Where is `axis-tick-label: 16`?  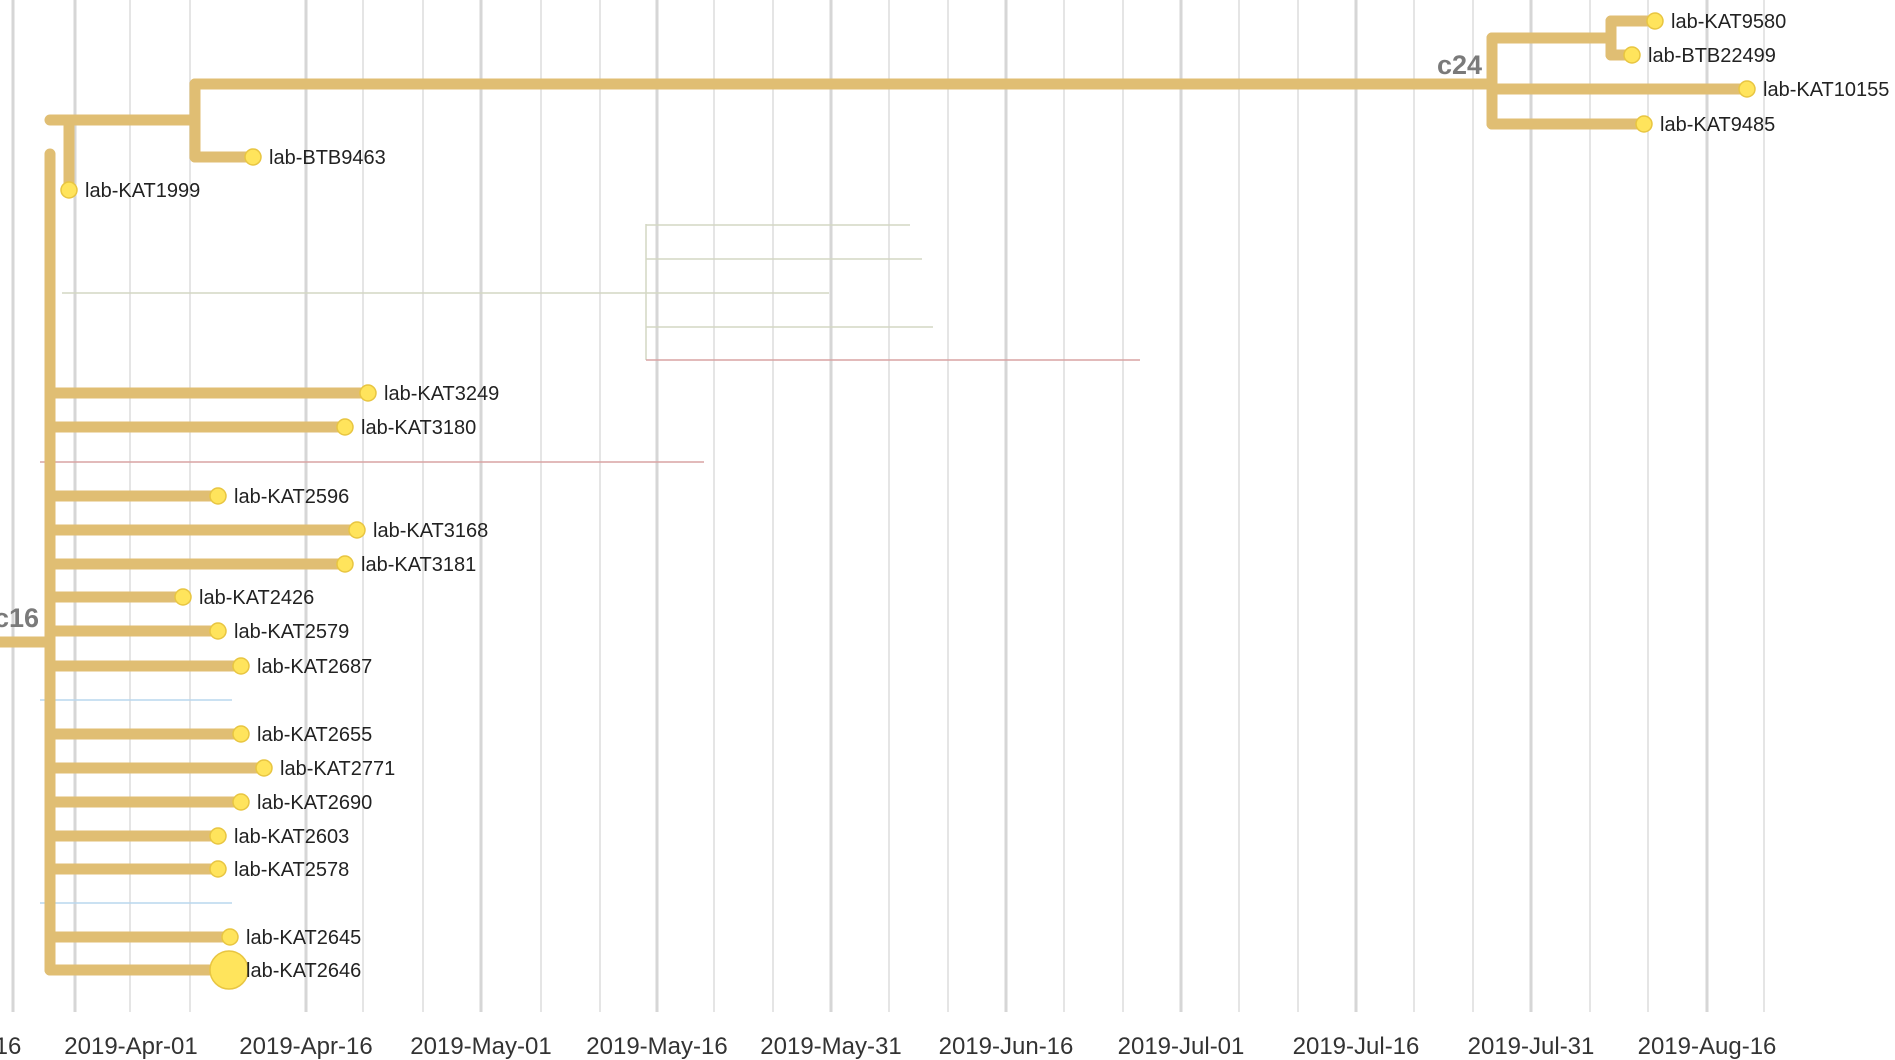
axis-tick-label: 16 is located at coordinates (10, 1046).